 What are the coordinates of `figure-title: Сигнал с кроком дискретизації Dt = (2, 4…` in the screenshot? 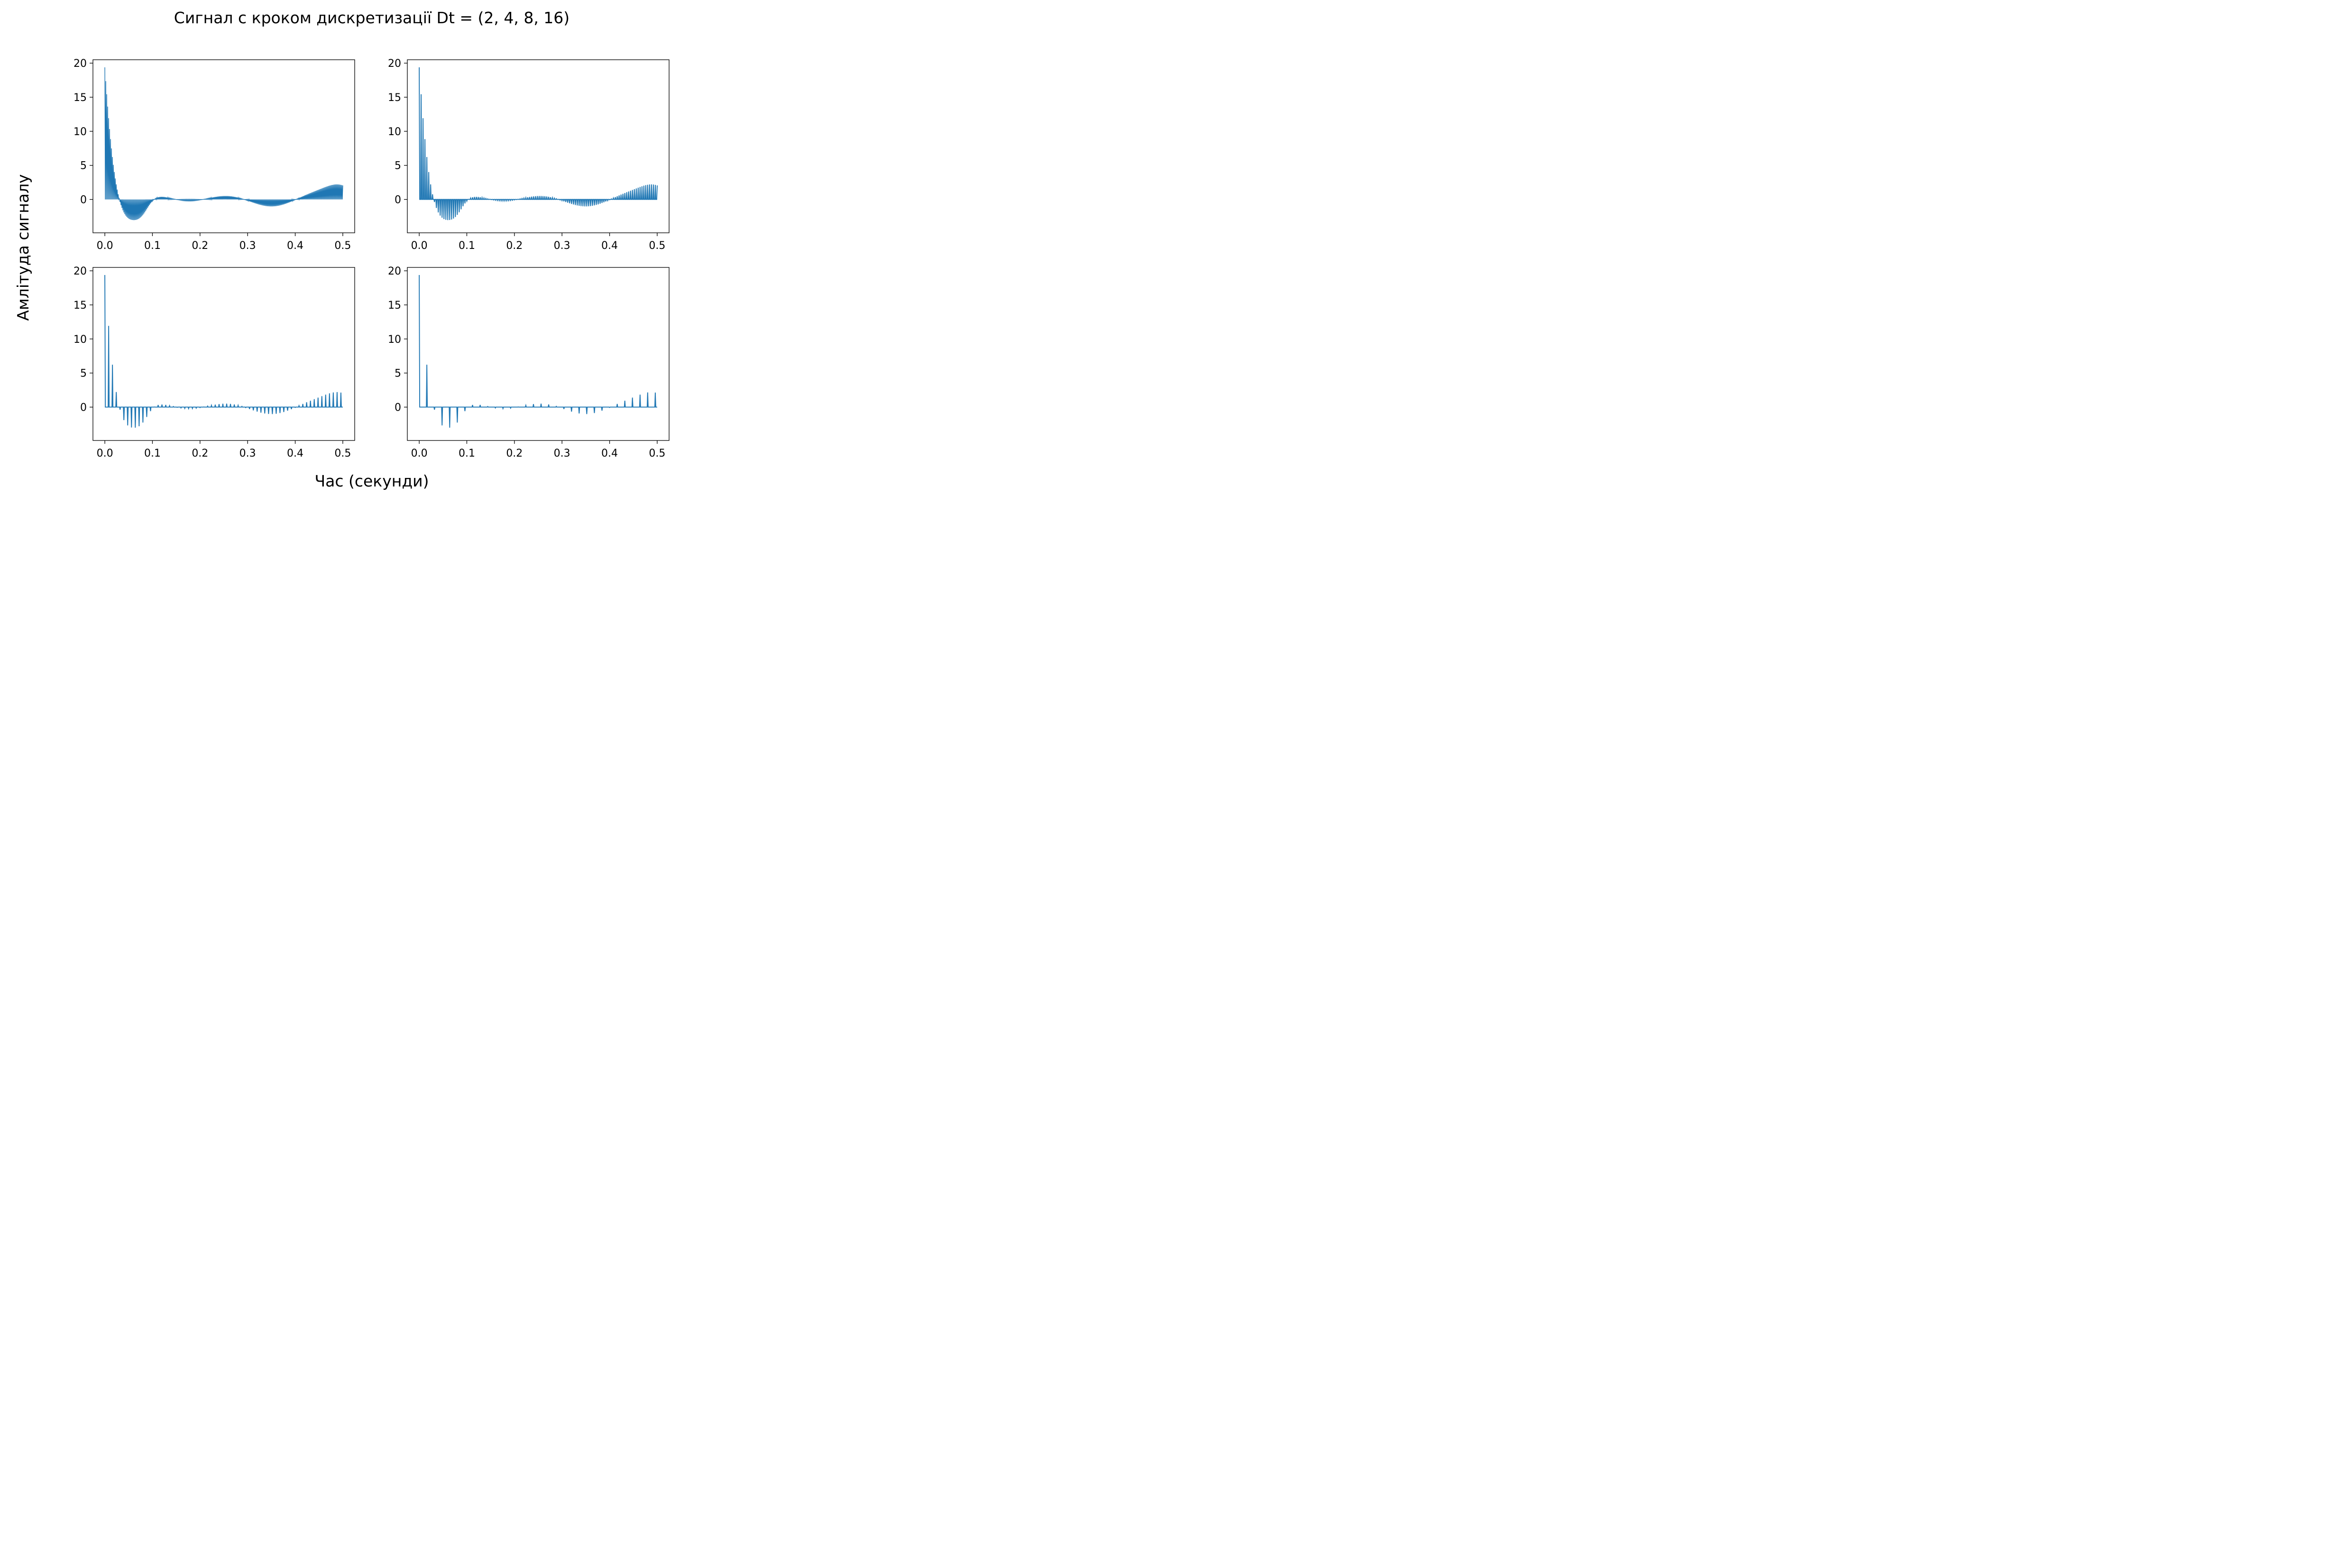 It's located at (372, 18).